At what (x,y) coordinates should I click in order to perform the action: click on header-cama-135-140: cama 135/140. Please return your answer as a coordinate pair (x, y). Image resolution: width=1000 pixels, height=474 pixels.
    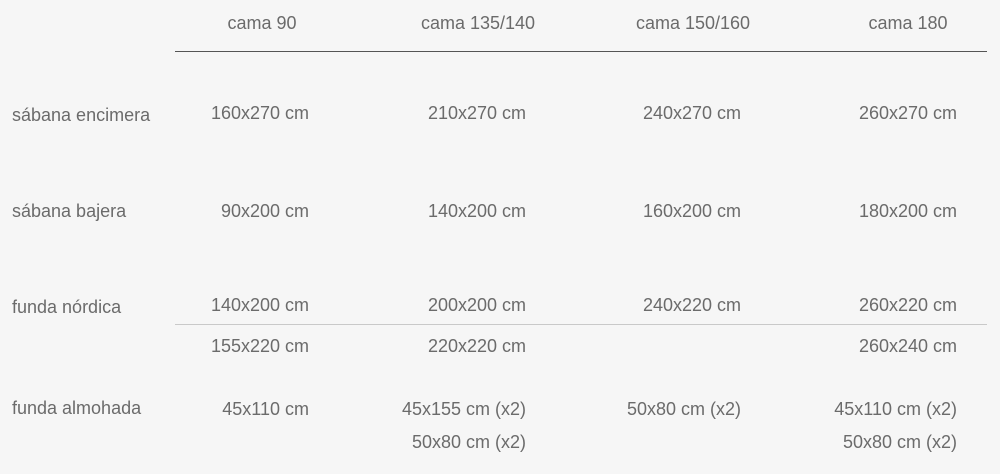
    Looking at the image, I should click on (478, 23).